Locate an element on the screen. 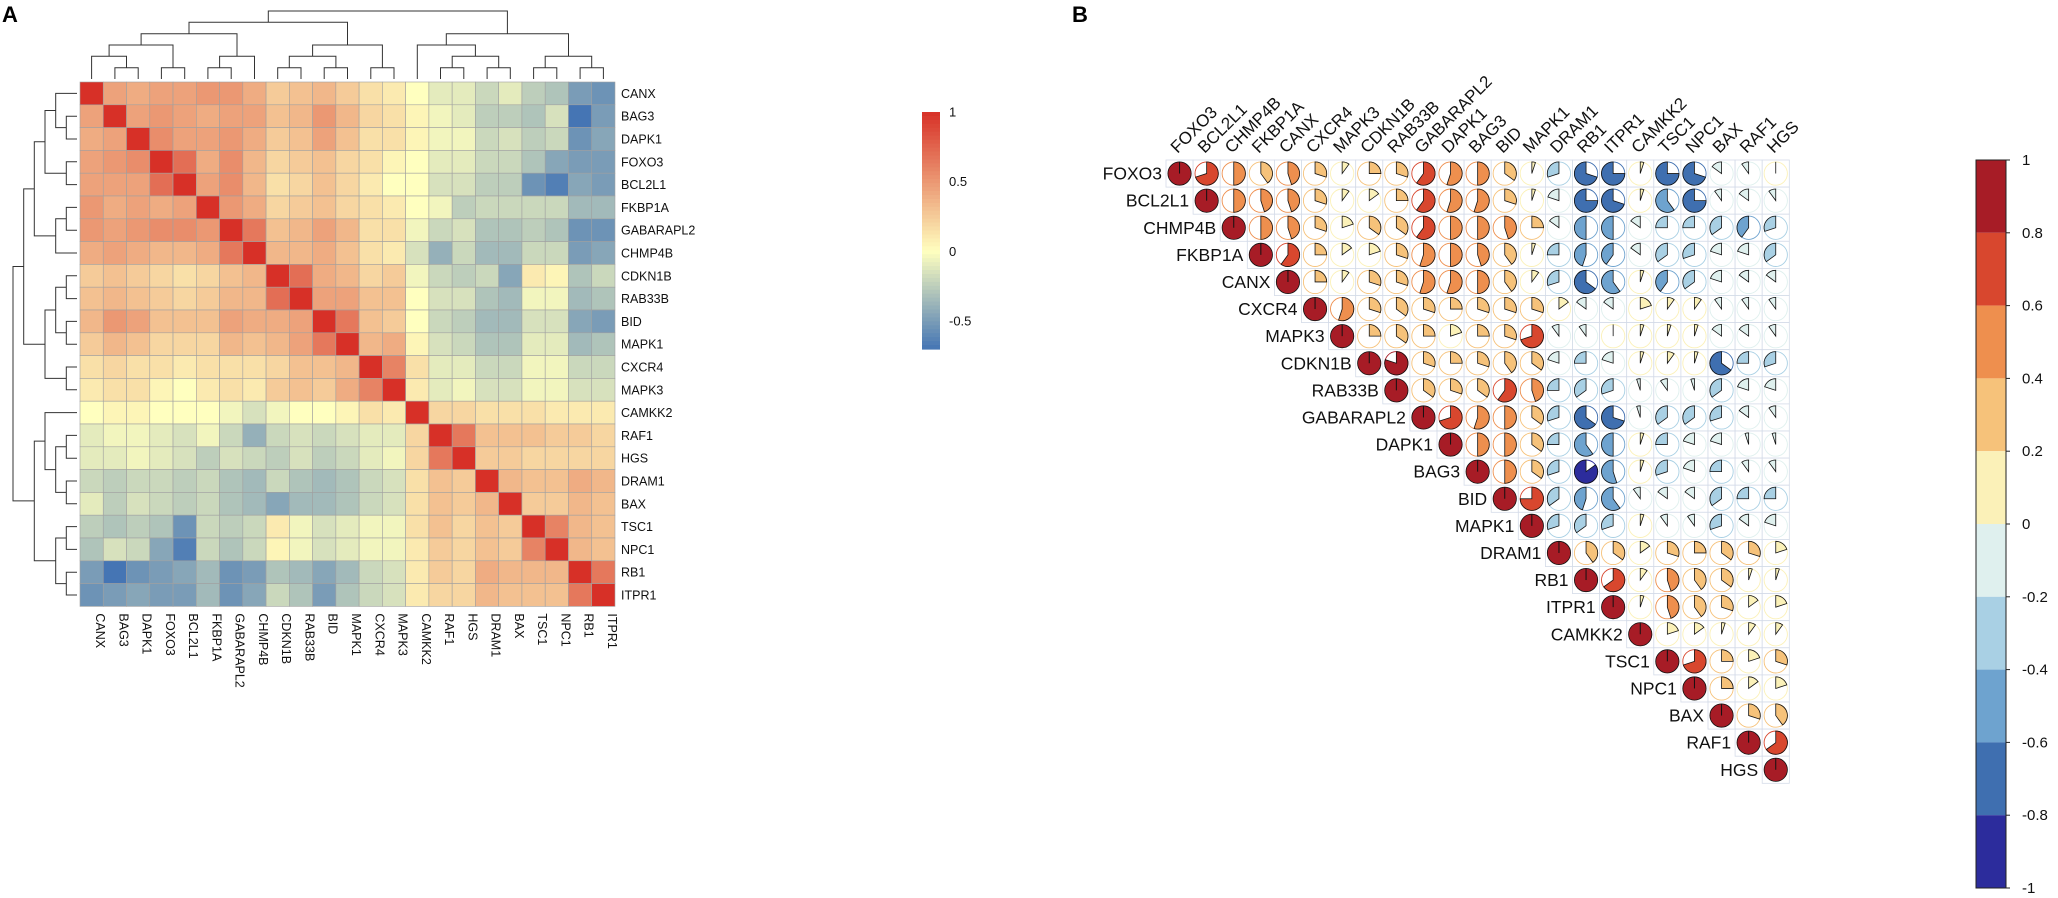 Image resolution: width=2058 pixels, height=898 pixels. column-label: CDKN1B is located at coordinates (286, 638).